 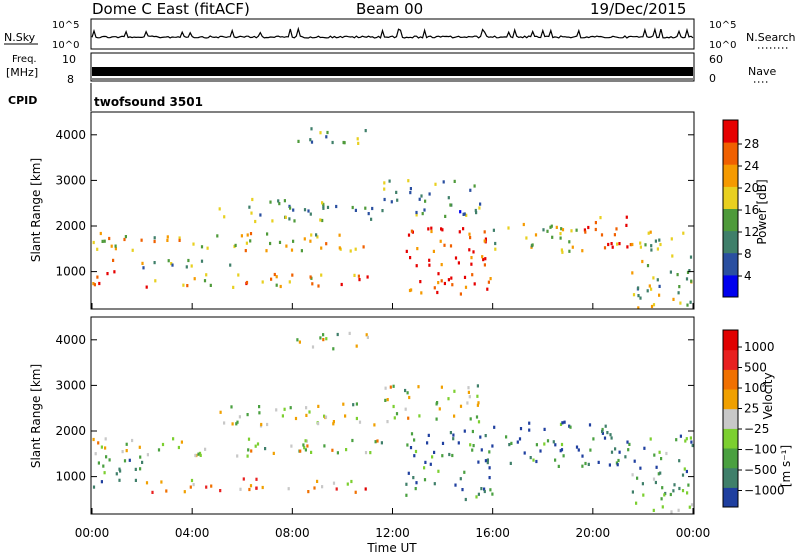 I want to click on colorbar-tick-label: −100, so click(x=760, y=450).